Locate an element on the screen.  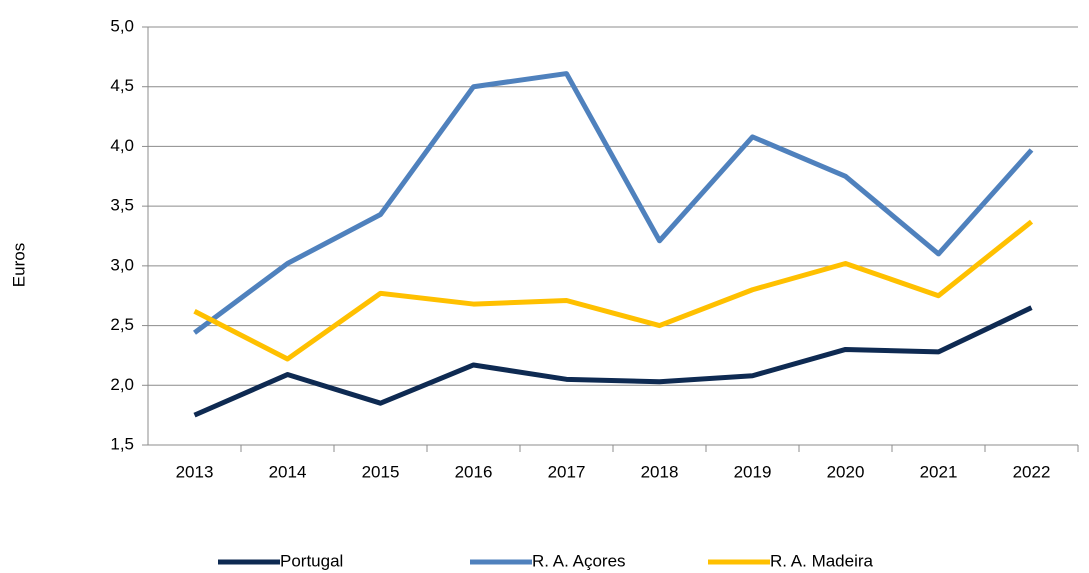
x-tick-label: 2018 is located at coordinates (660, 471).